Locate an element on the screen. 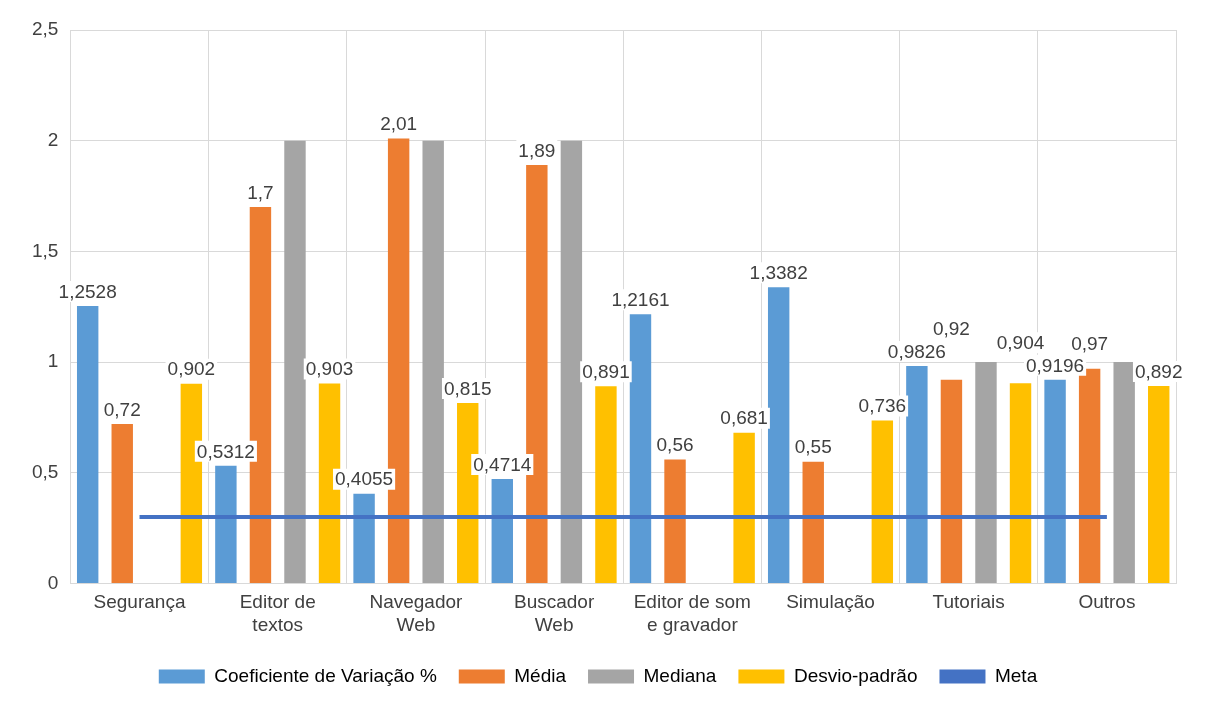 Image resolution: width=1206 pixels, height=706 pixels. legend-label: Meta is located at coordinates (1016, 675).